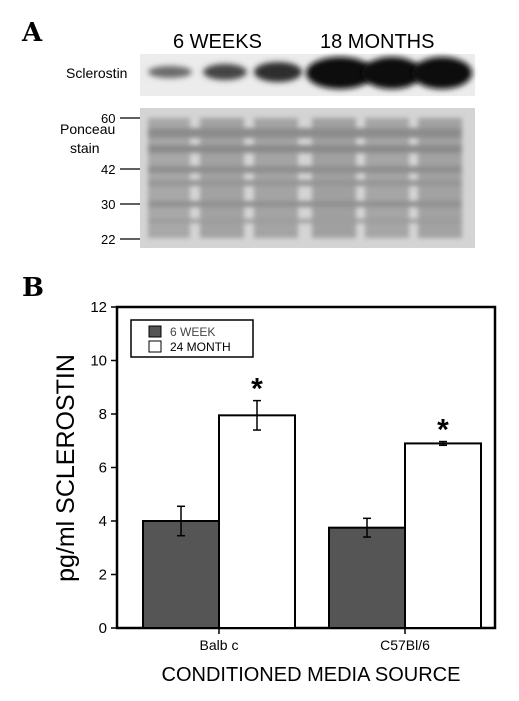  Describe the element at coordinates (32, 33) in the screenshot. I see `panel-a-letter: A` at that location.